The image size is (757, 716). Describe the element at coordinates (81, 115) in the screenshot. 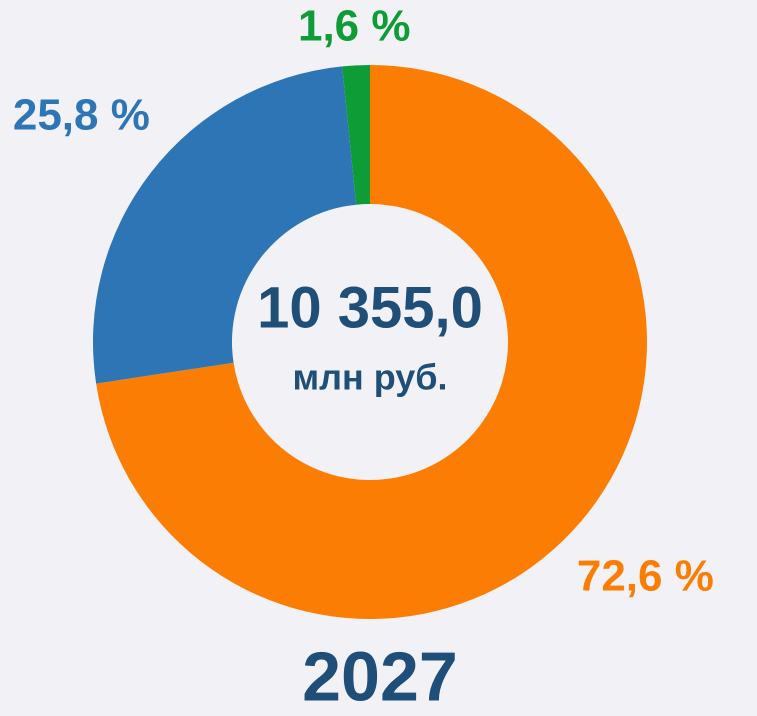

I see `slice-label: 25,8 %` at that location.